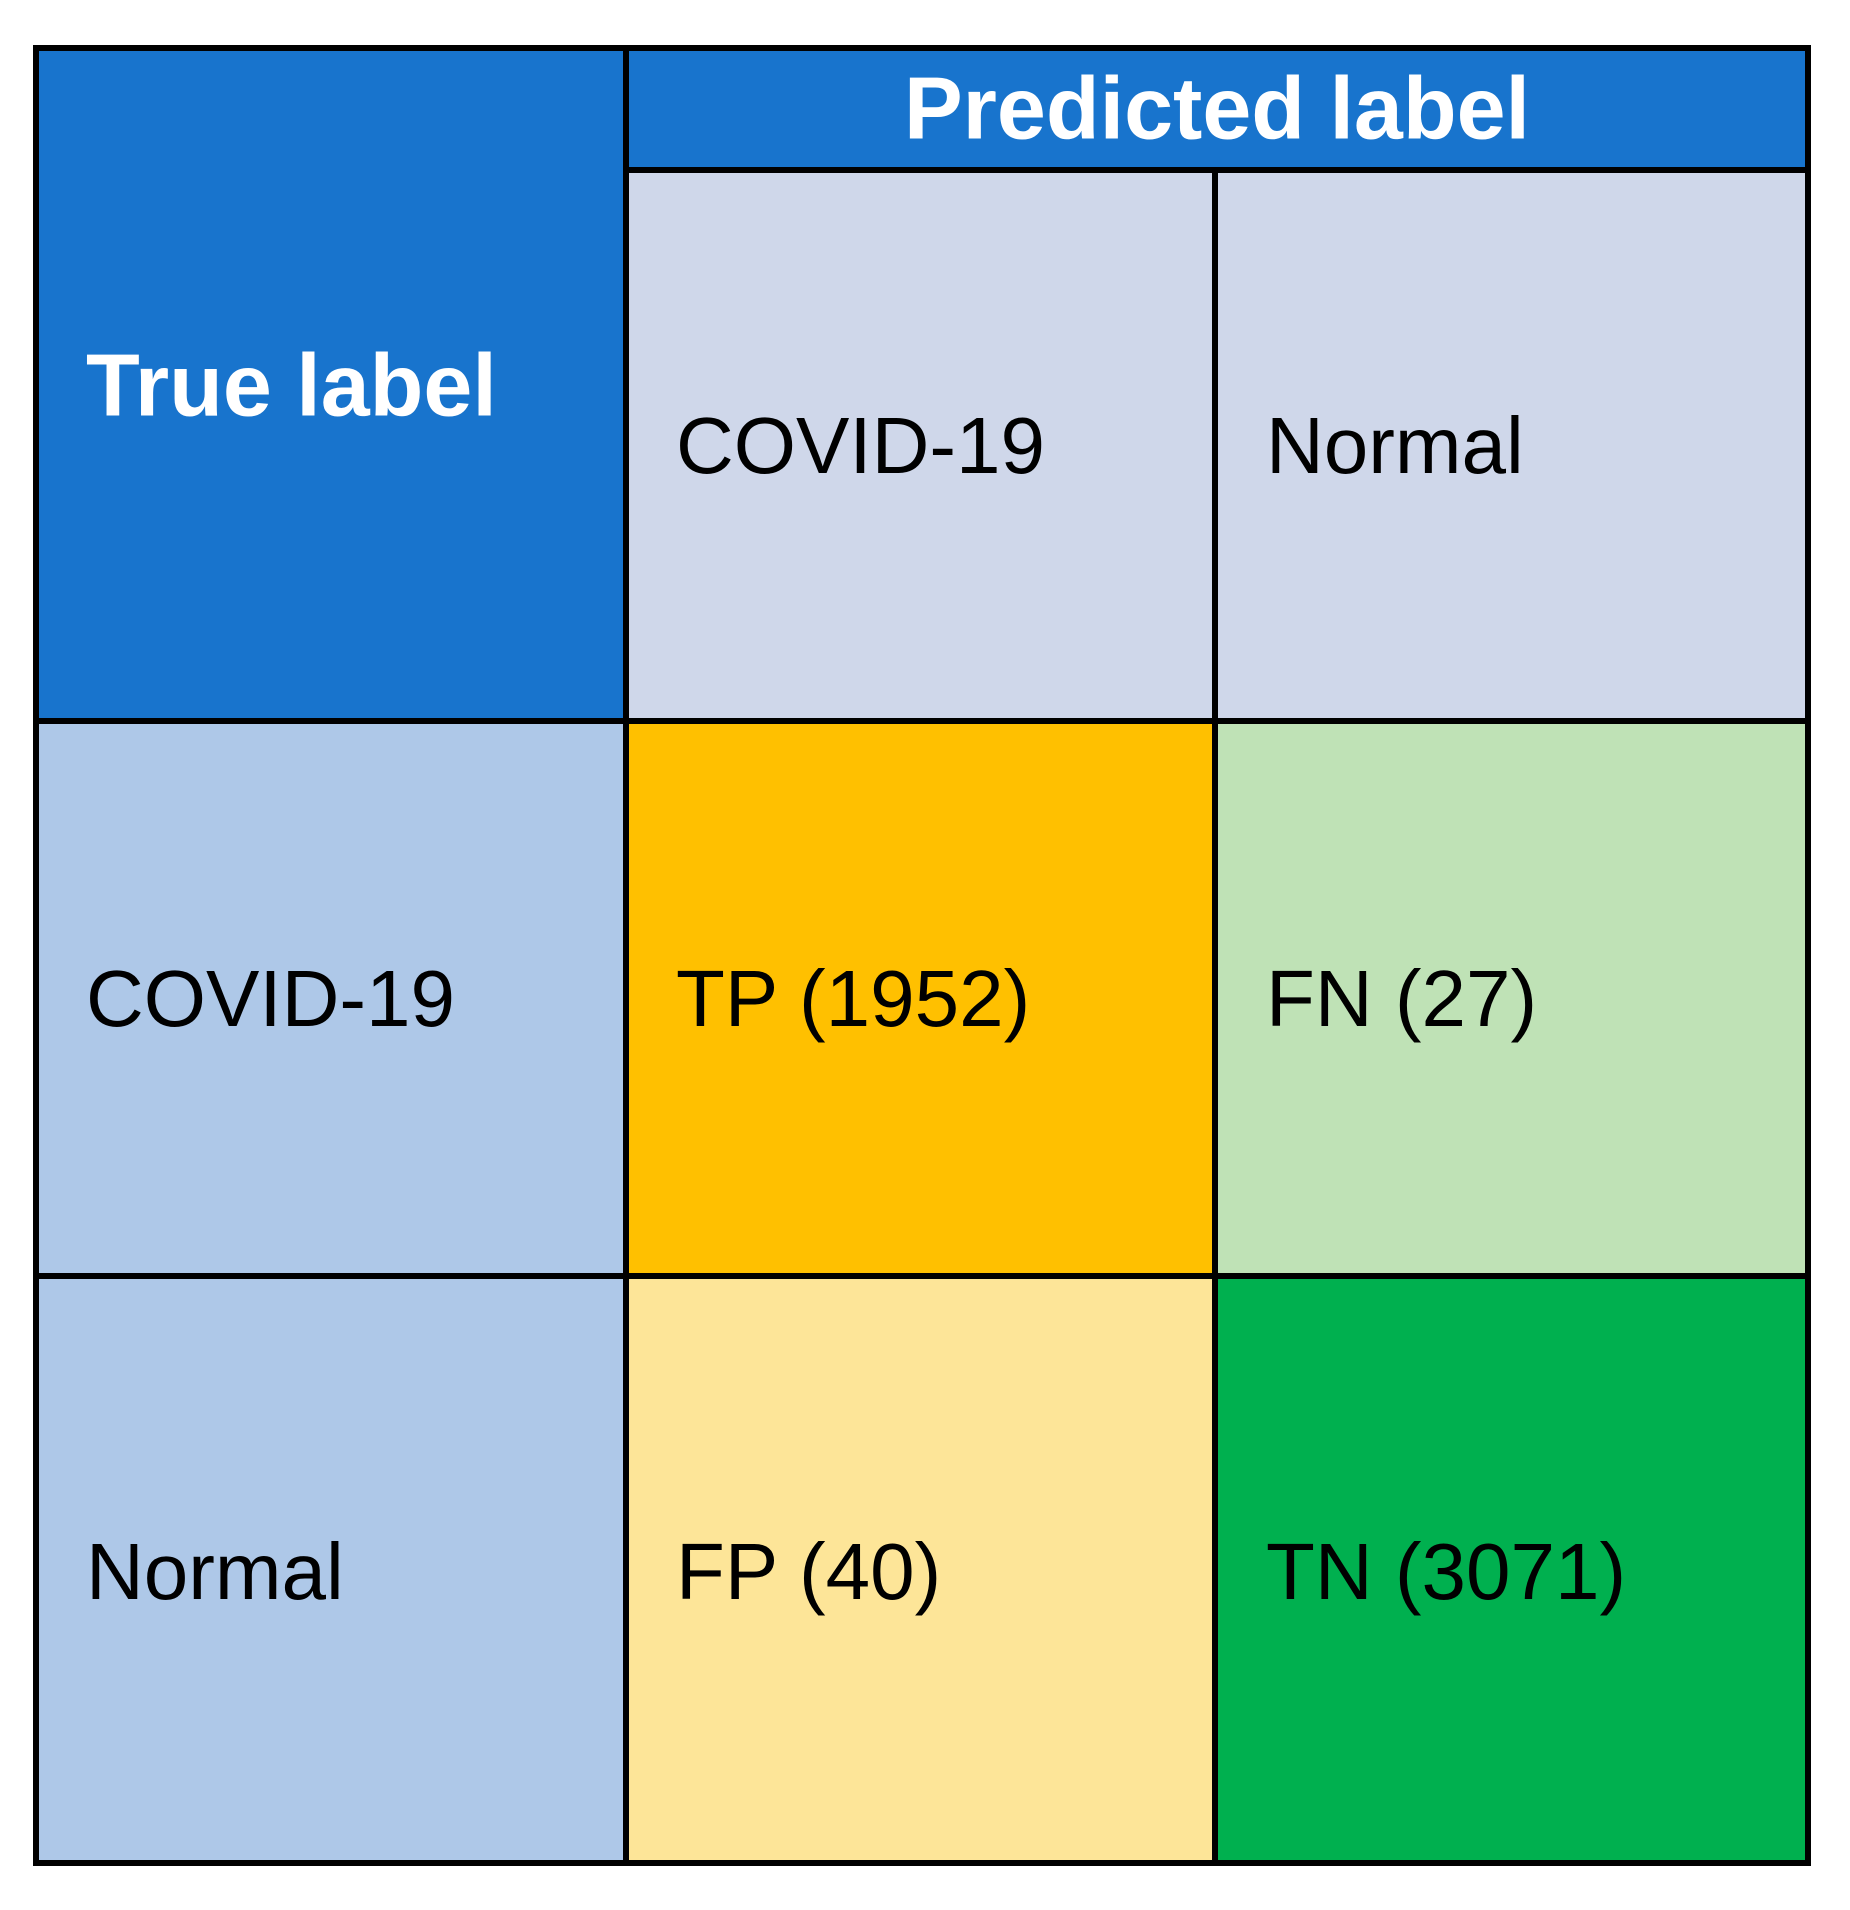 This screenshot has width=1850, height=1910. Describe the element at coordinates (291, 384) in the screenshot. I see `corner-label: True label` at that location.